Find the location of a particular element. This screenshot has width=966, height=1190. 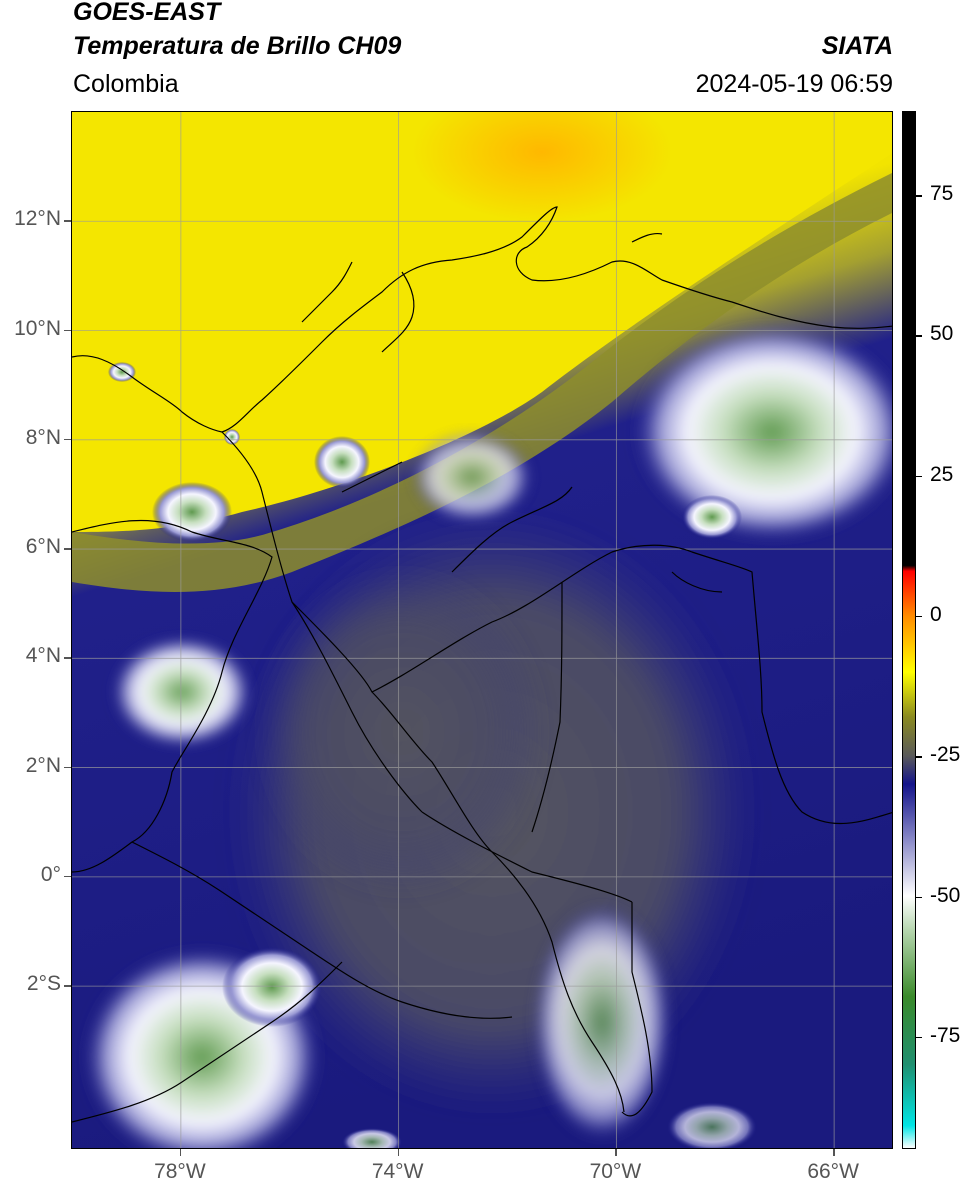

lon-tick-label: 70°W is located at coordinates (615, 1171).